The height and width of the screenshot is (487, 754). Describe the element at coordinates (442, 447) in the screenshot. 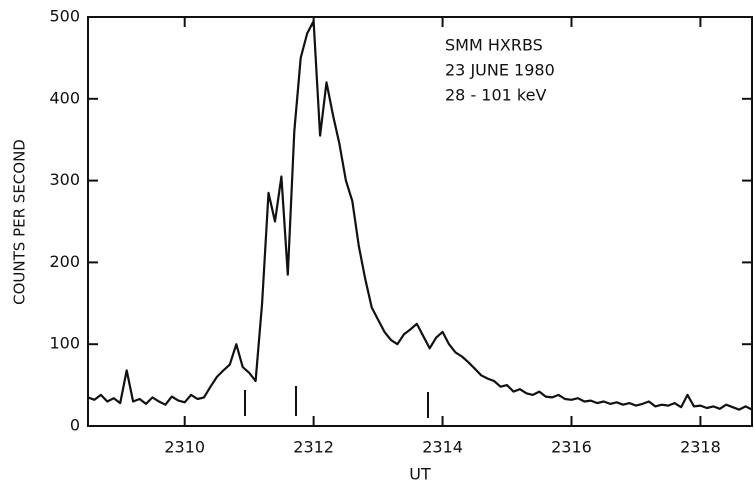

I see `x-tick-label: 2314` at that location.